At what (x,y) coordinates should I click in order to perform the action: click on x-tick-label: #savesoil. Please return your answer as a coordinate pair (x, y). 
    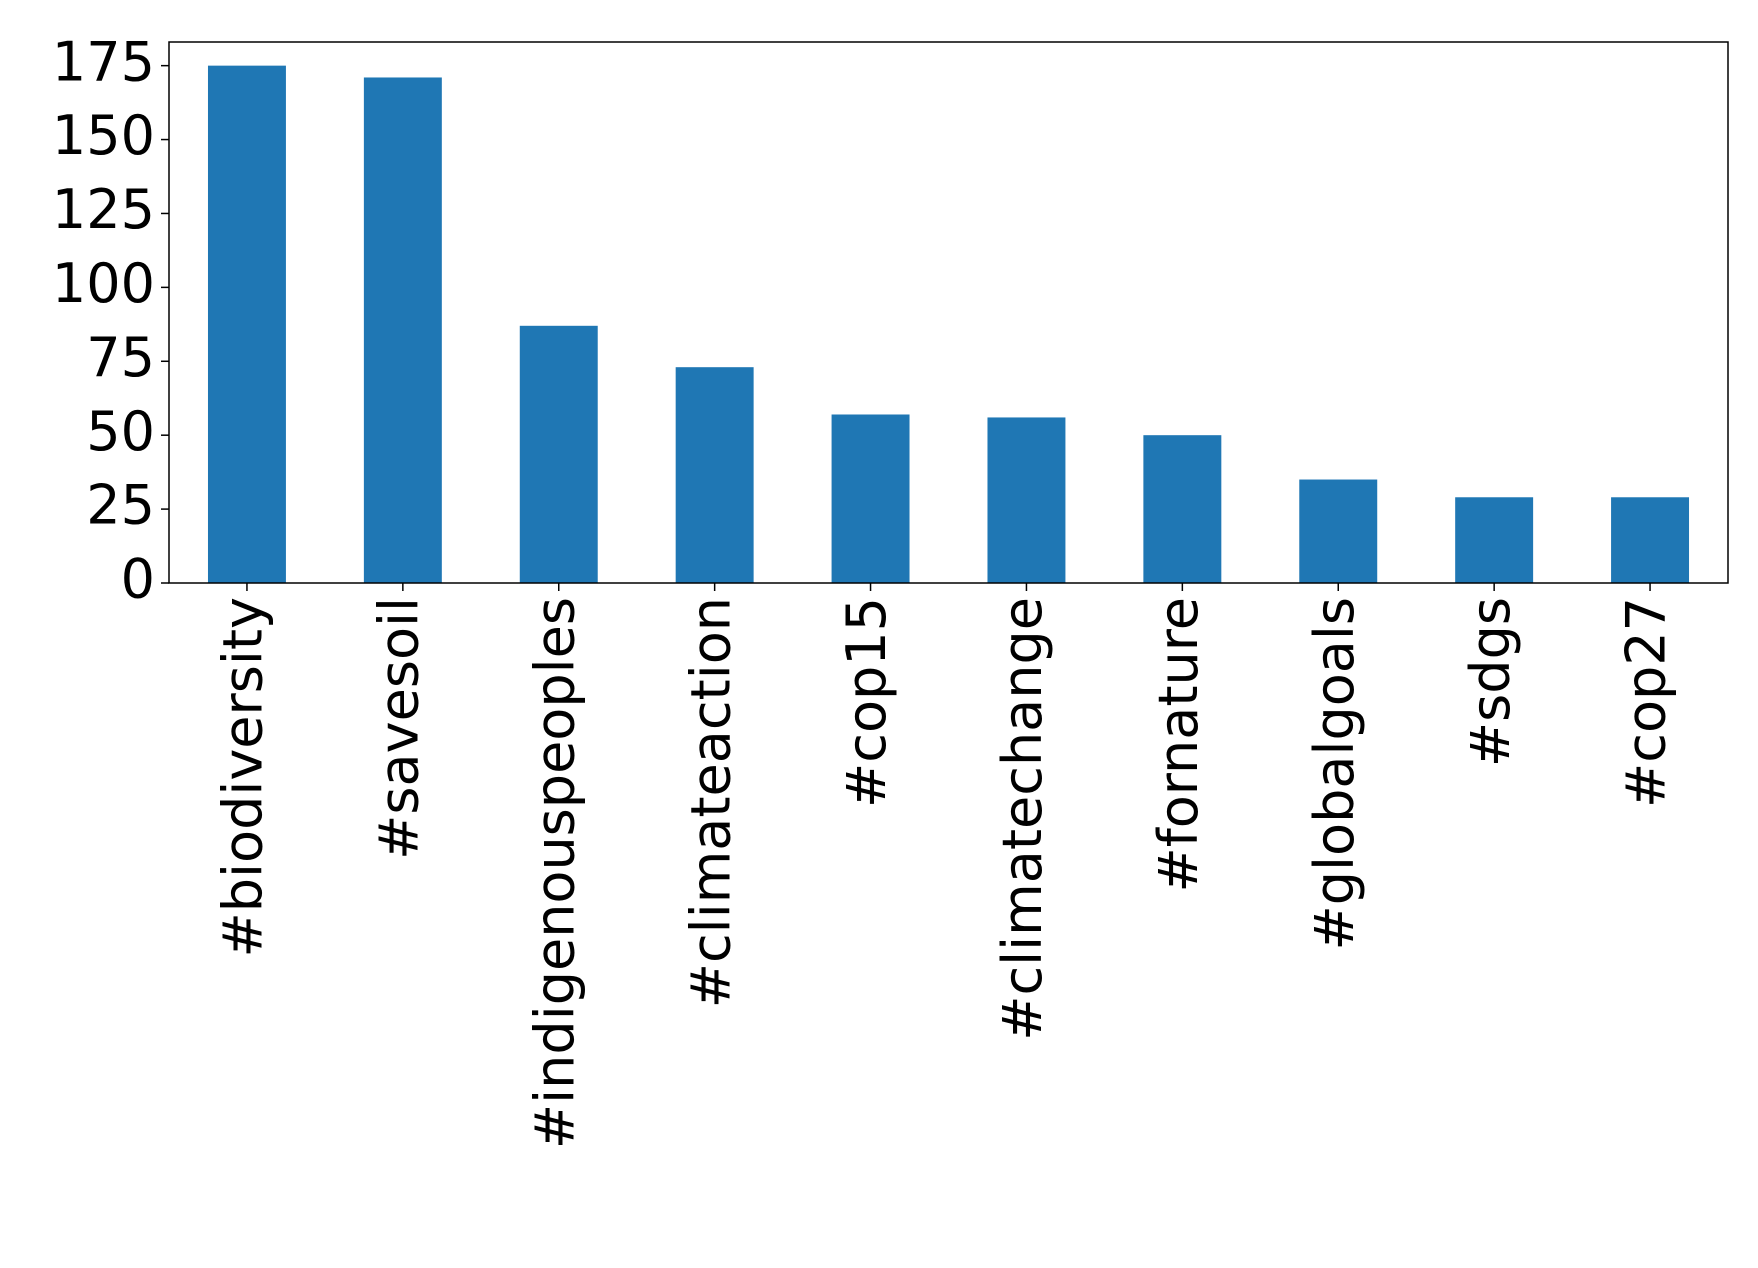
    Looking at the image, I should click on (398, 728).